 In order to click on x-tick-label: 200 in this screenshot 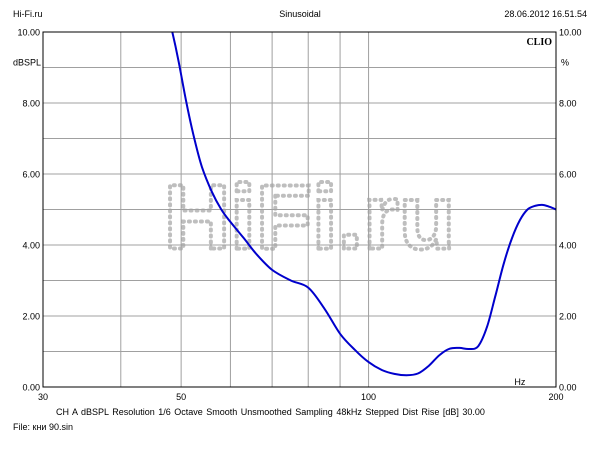, I will do `click(555, 397)`.